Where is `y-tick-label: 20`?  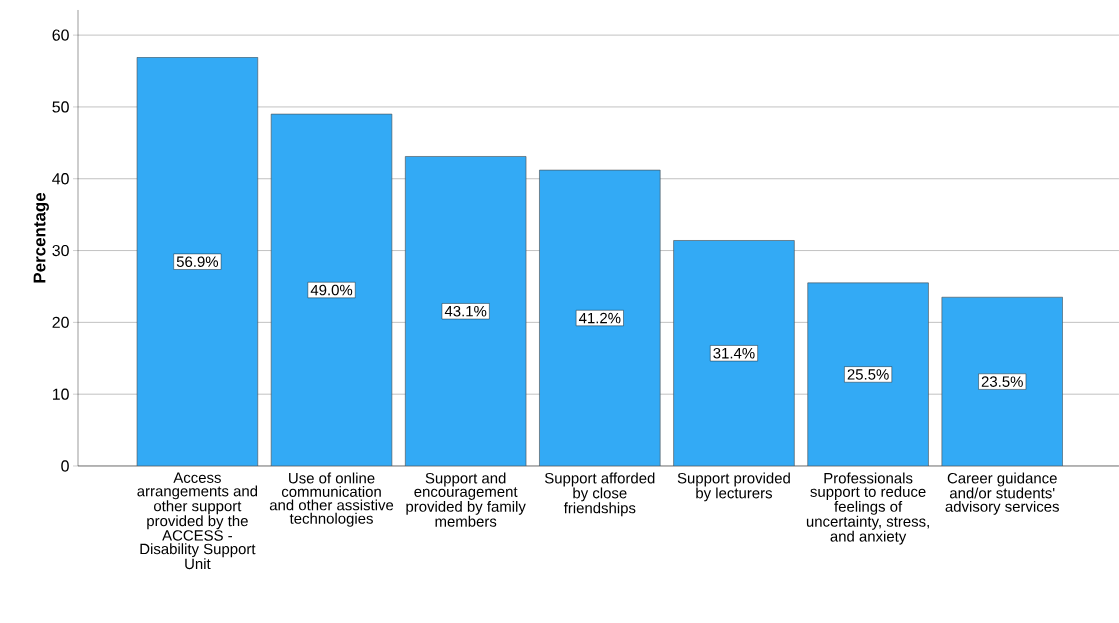
y-tick-label: 20 is located at coordinates (60, 322).